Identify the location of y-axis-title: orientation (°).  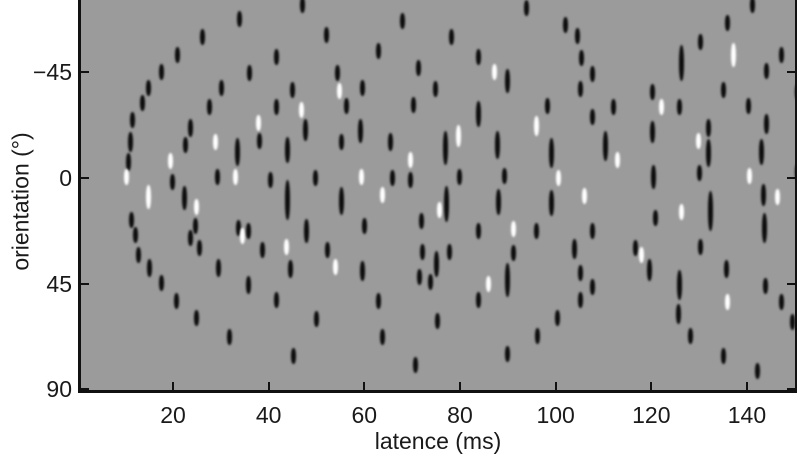
(20, 201).